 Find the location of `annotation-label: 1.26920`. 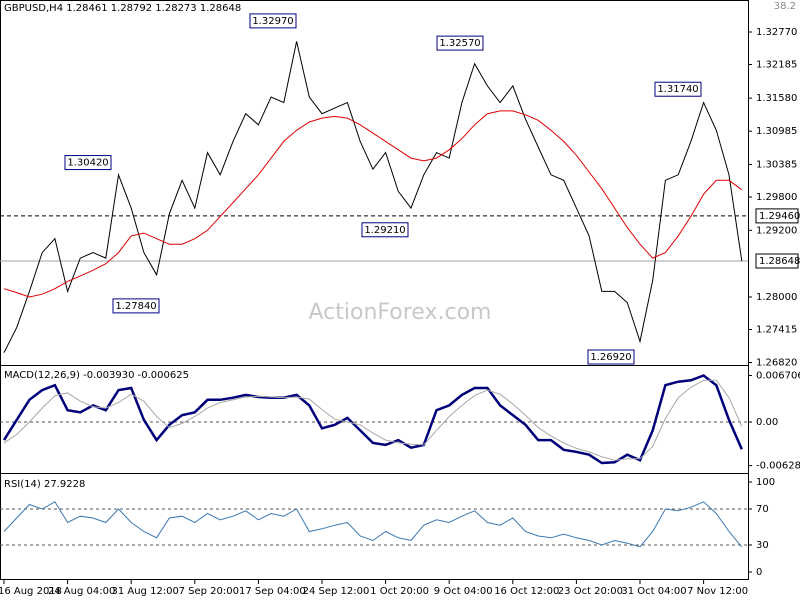

annotation-label: 1.26920 is located at coordinates (610, 357).